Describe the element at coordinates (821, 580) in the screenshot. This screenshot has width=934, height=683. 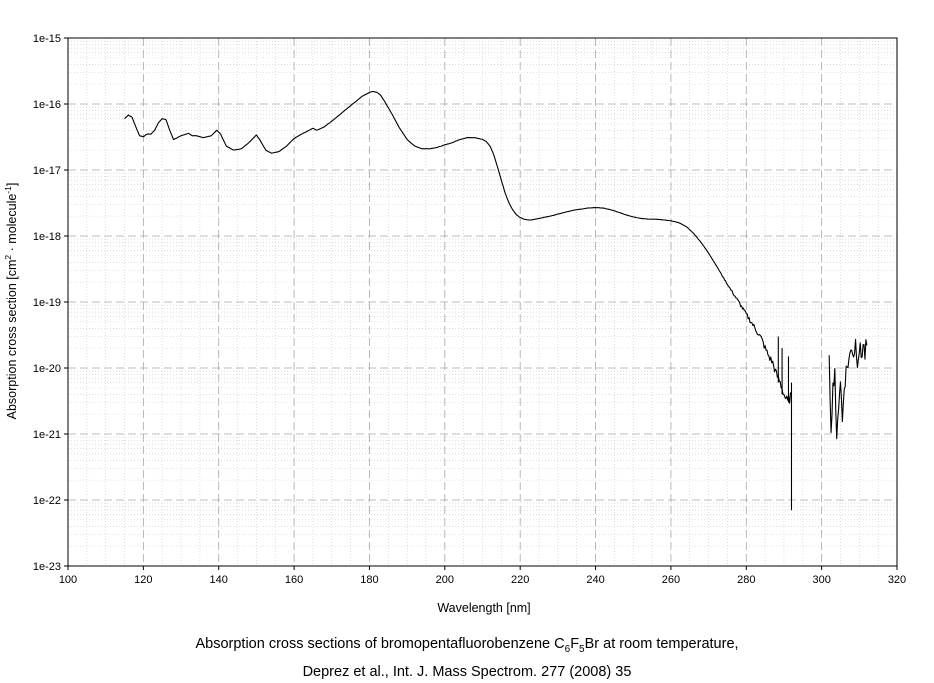
I see `x-tick-label: 300` at that location.